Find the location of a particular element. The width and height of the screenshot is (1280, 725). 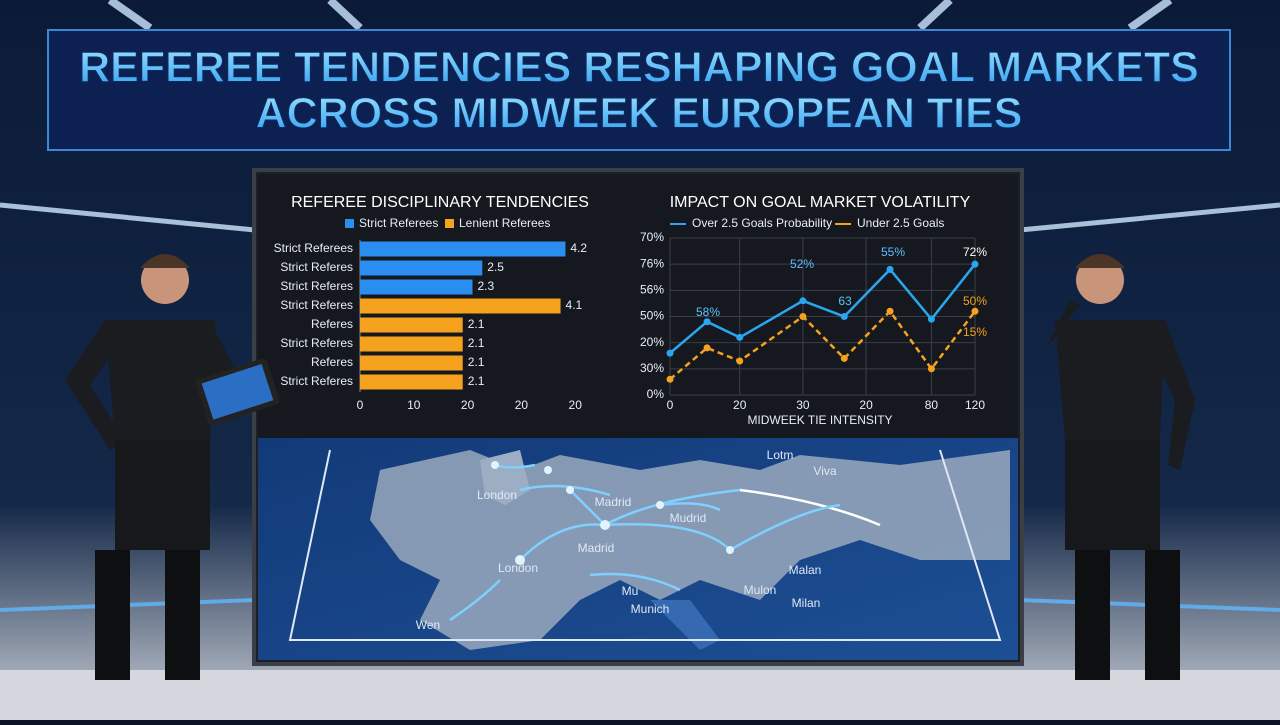

value-label: 2.3 is located at coordinates (486, 286).